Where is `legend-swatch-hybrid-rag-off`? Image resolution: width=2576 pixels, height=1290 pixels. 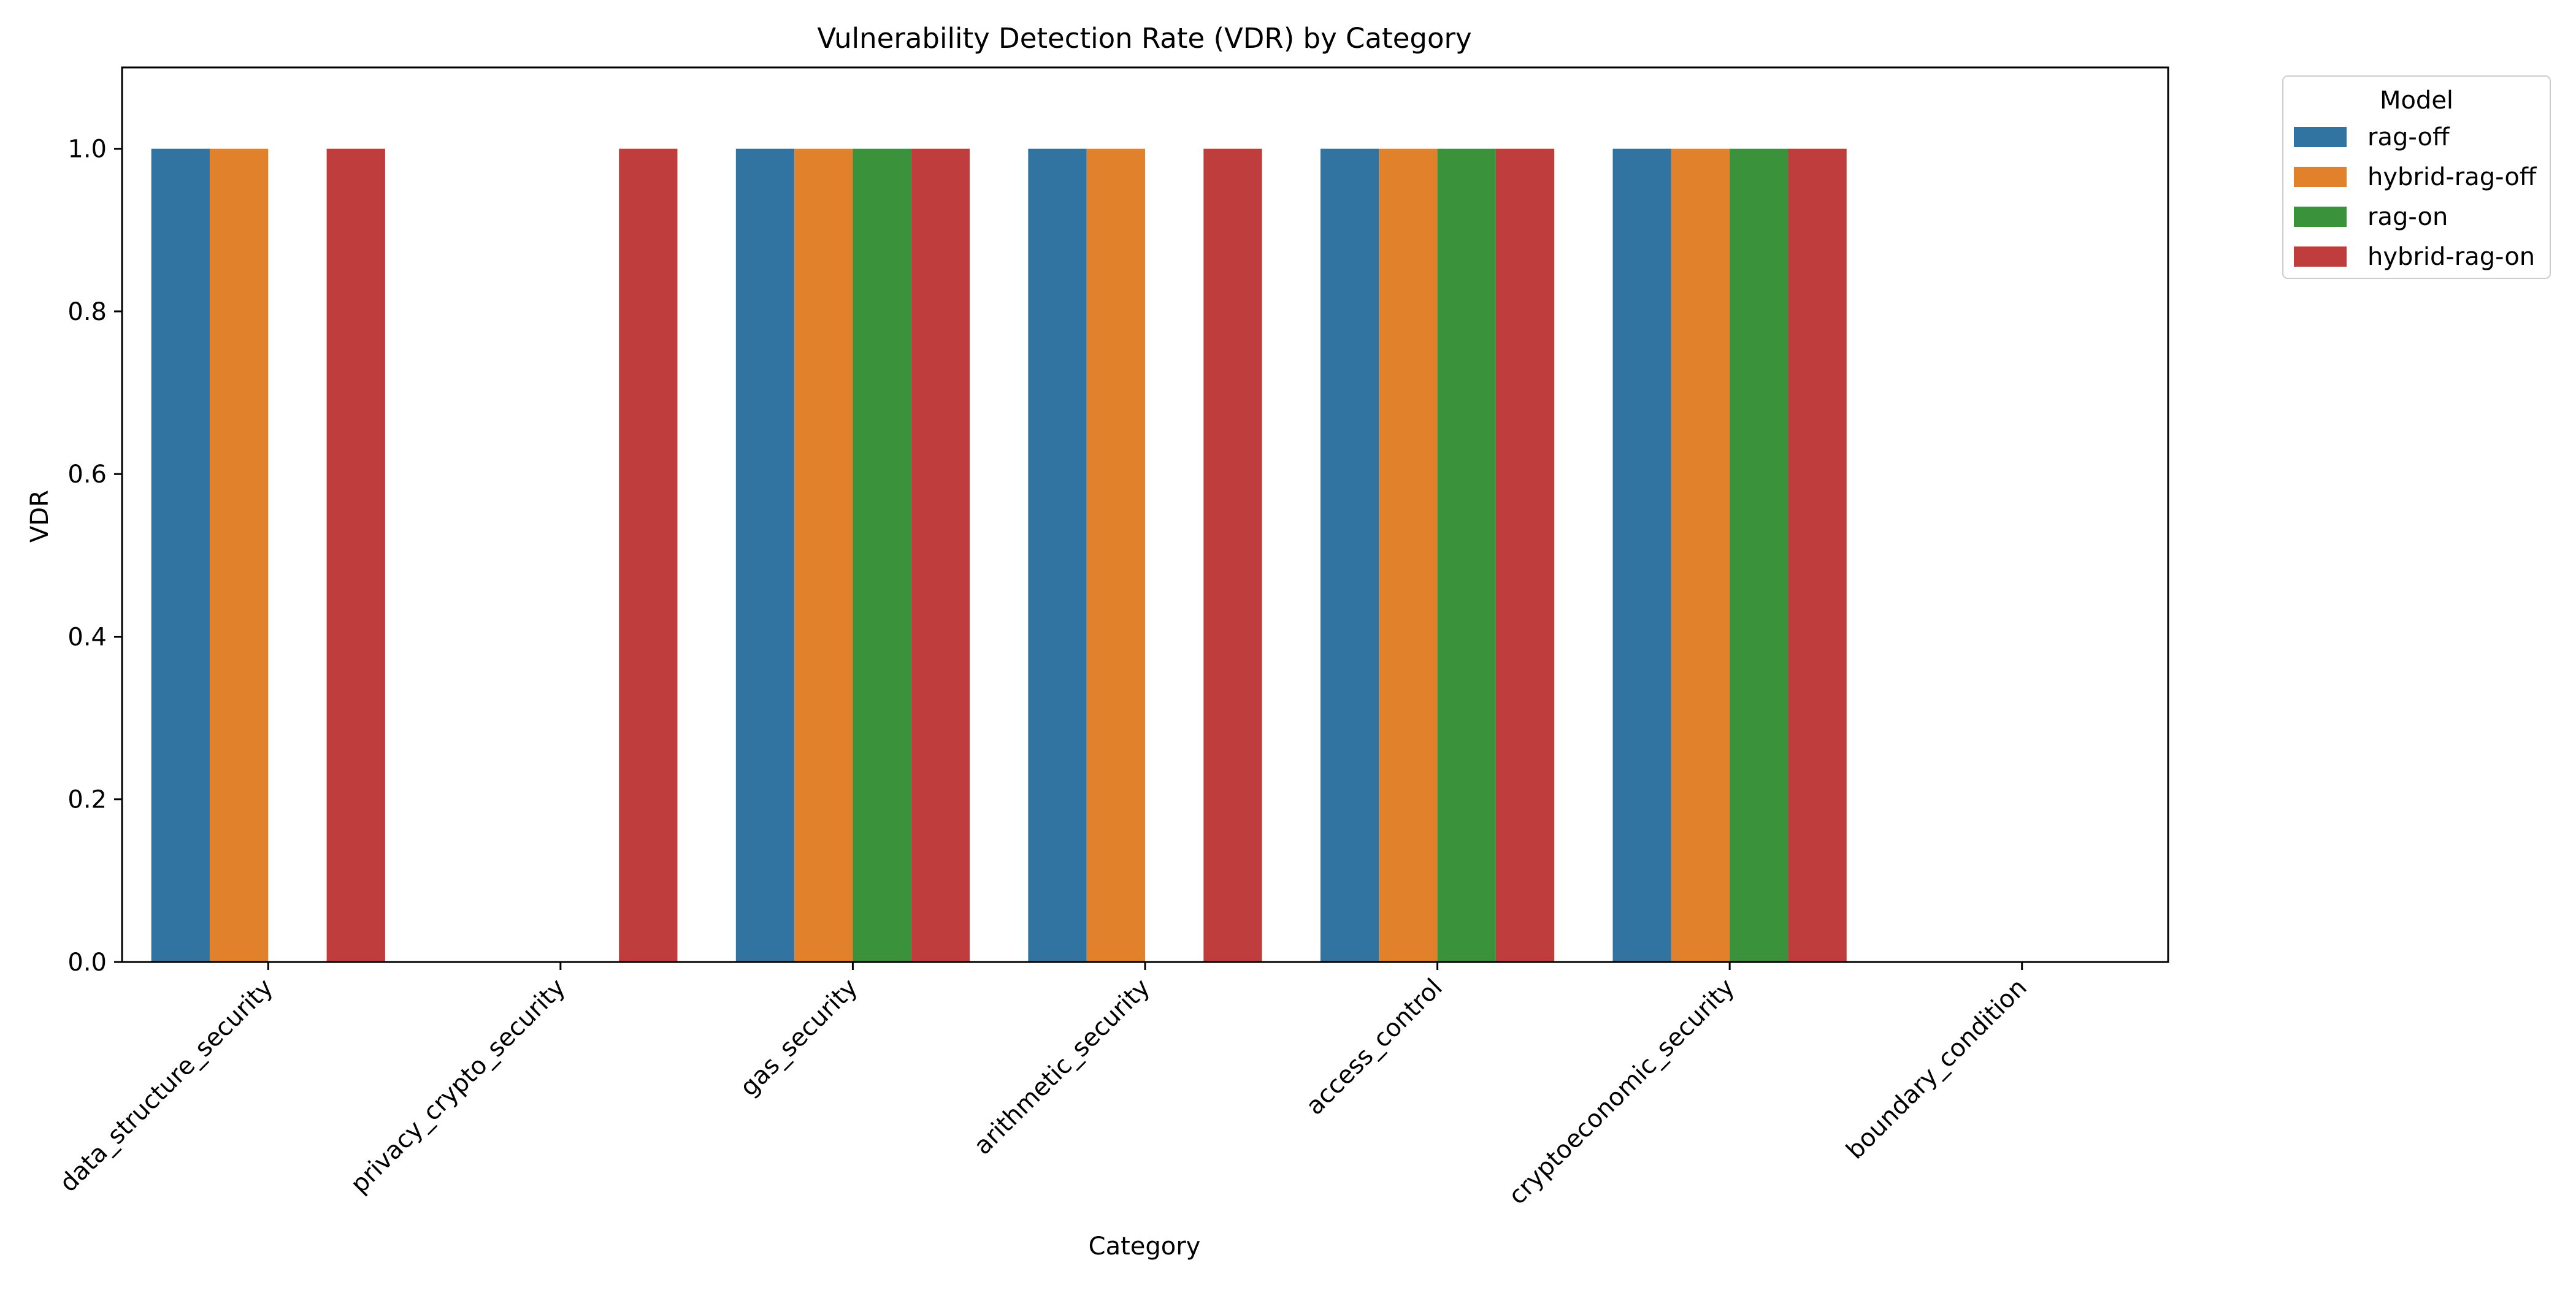
legend-swatch-hybrid-rag-off is located at coordinates (2320, 177).